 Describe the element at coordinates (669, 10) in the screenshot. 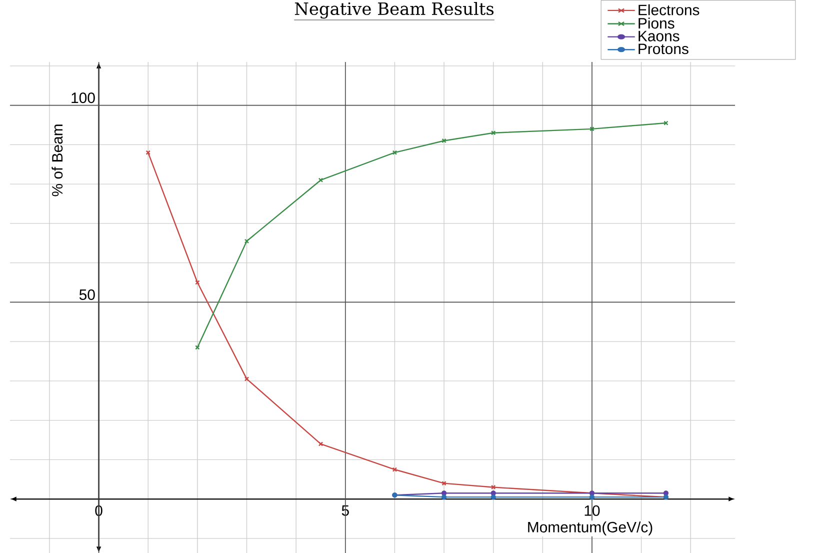

I see `legend-label: Electrons` at that location.